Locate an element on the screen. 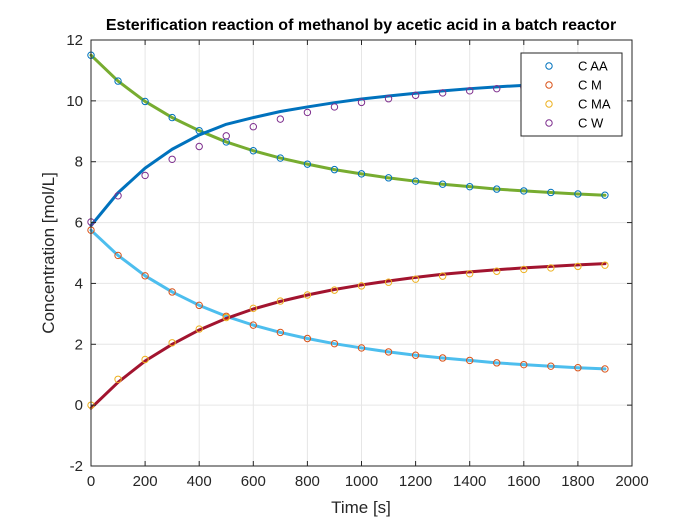 This screenshot has height=525, width=700. legend-entry-label: C W is located at coordinates (591, 123).